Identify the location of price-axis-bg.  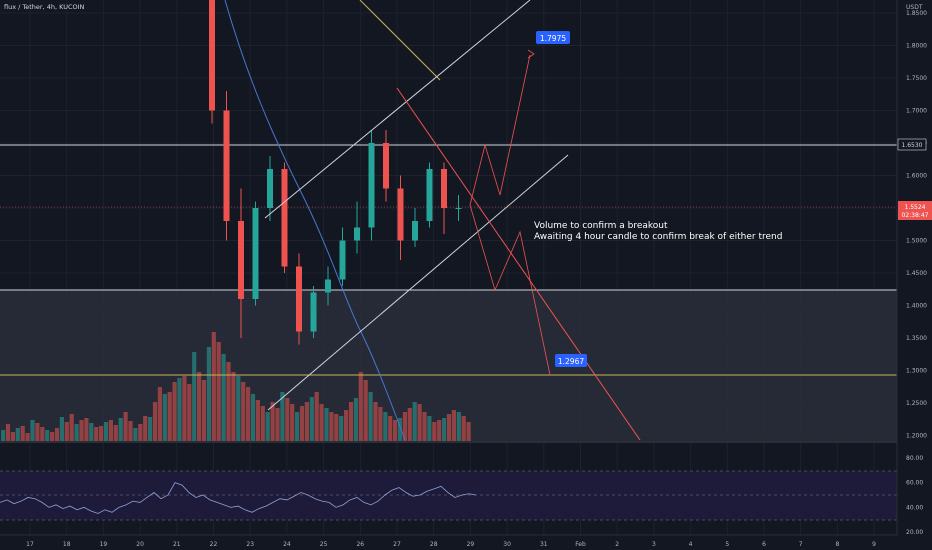
(914, 275).